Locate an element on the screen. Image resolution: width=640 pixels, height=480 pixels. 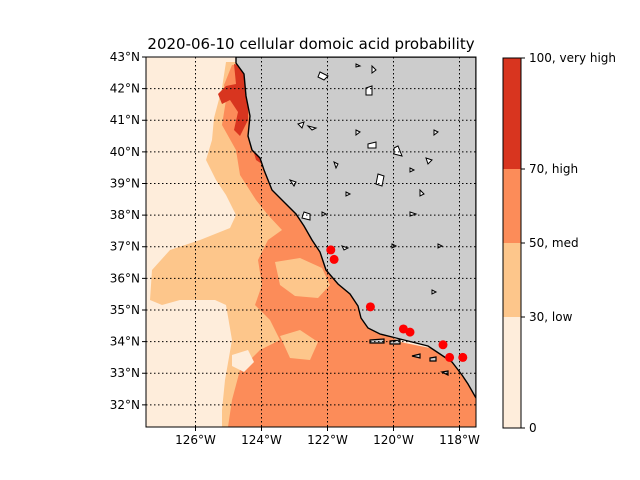
lat-tick-label: 34°N is located at coordinates (125, 342).